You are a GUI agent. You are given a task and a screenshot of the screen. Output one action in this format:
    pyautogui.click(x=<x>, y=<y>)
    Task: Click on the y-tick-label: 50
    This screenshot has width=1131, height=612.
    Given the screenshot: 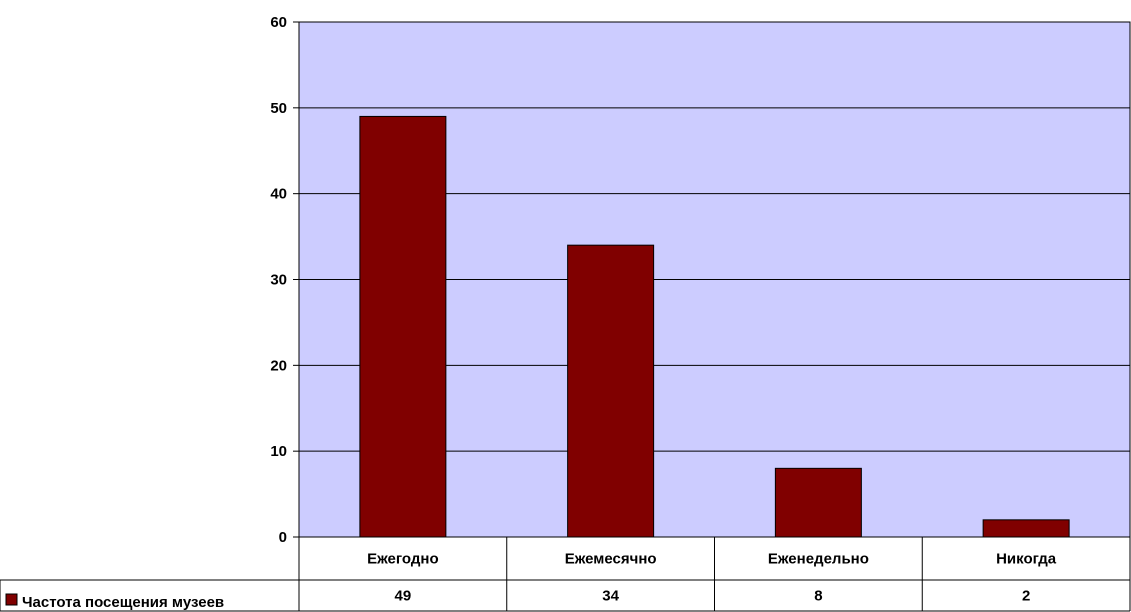 What is the action you would take?
    pyautogui.click(x=278, y=108)
    